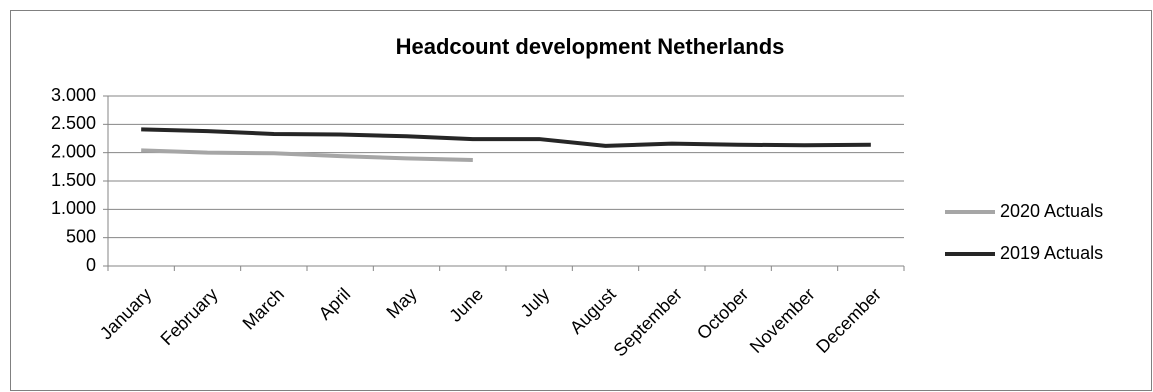  I want to click on y-tick-label: 0, so click(91, 265).